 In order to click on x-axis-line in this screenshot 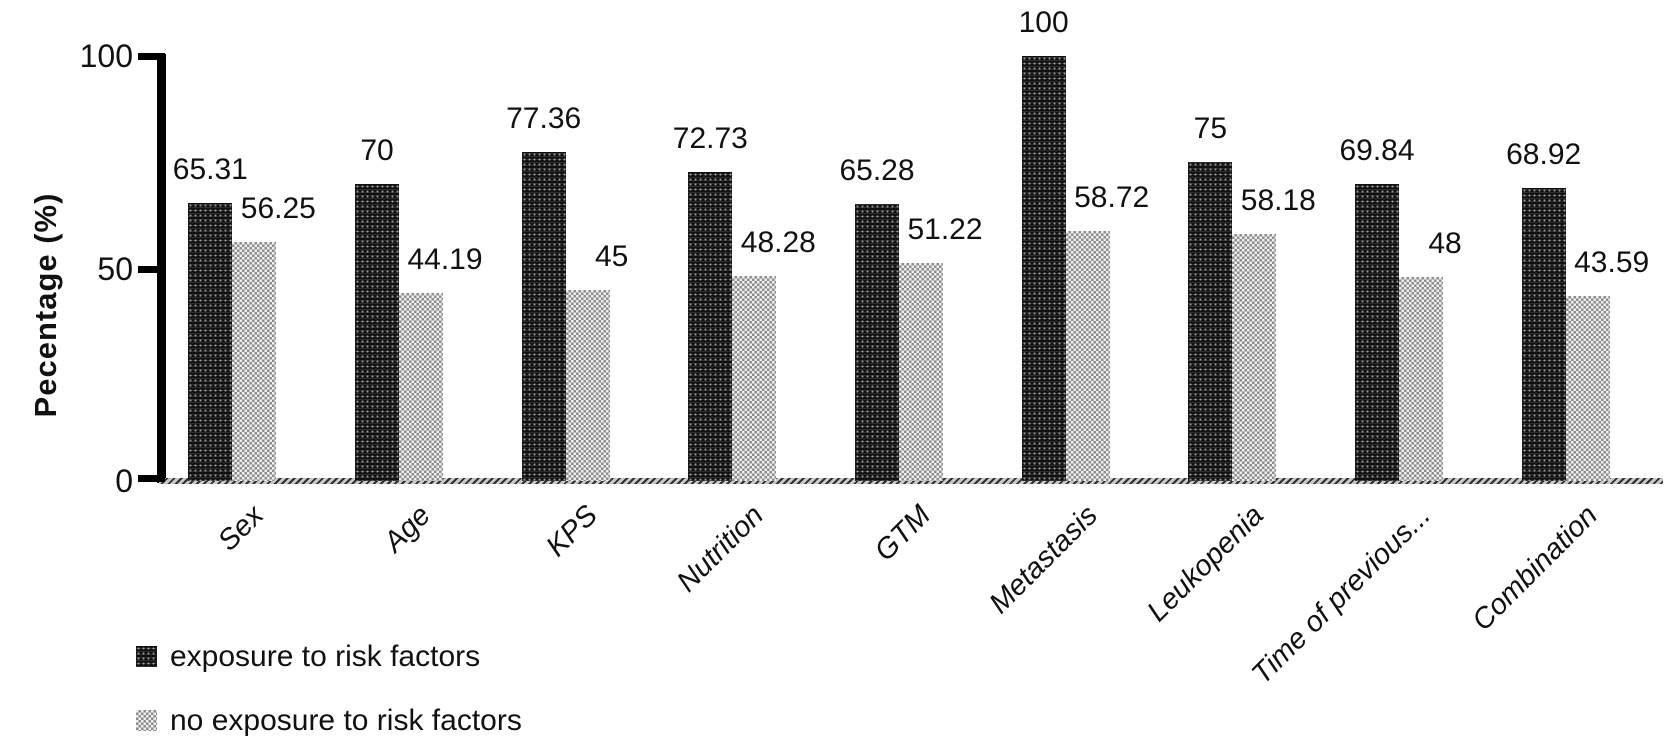, I will do `click(911, 481)`.